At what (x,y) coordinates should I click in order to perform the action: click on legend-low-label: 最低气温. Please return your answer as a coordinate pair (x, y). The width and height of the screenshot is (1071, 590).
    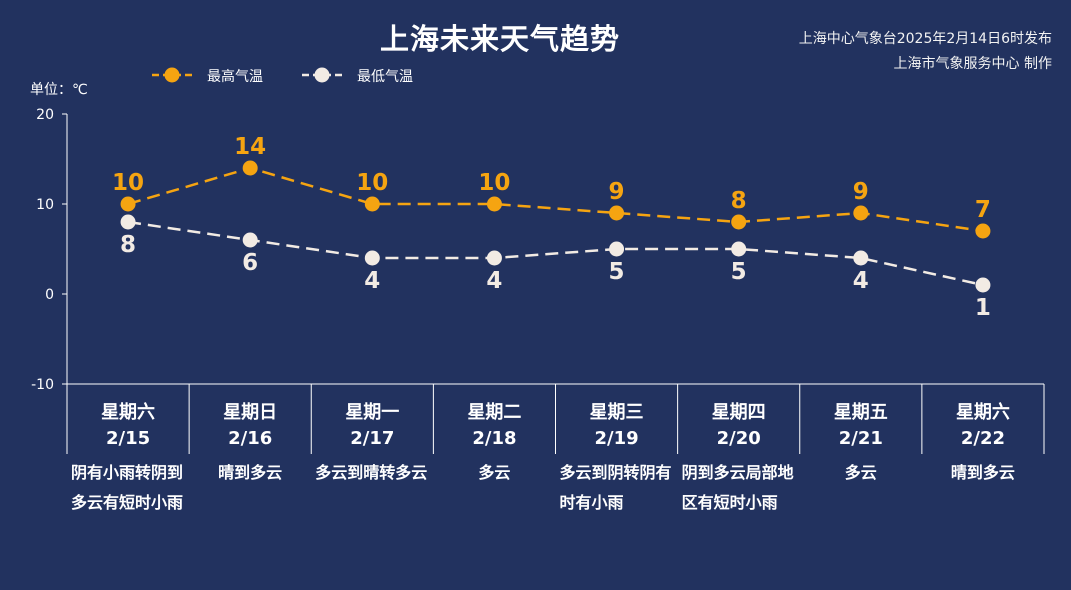
    Looking at the image, I should click on (385, 77).